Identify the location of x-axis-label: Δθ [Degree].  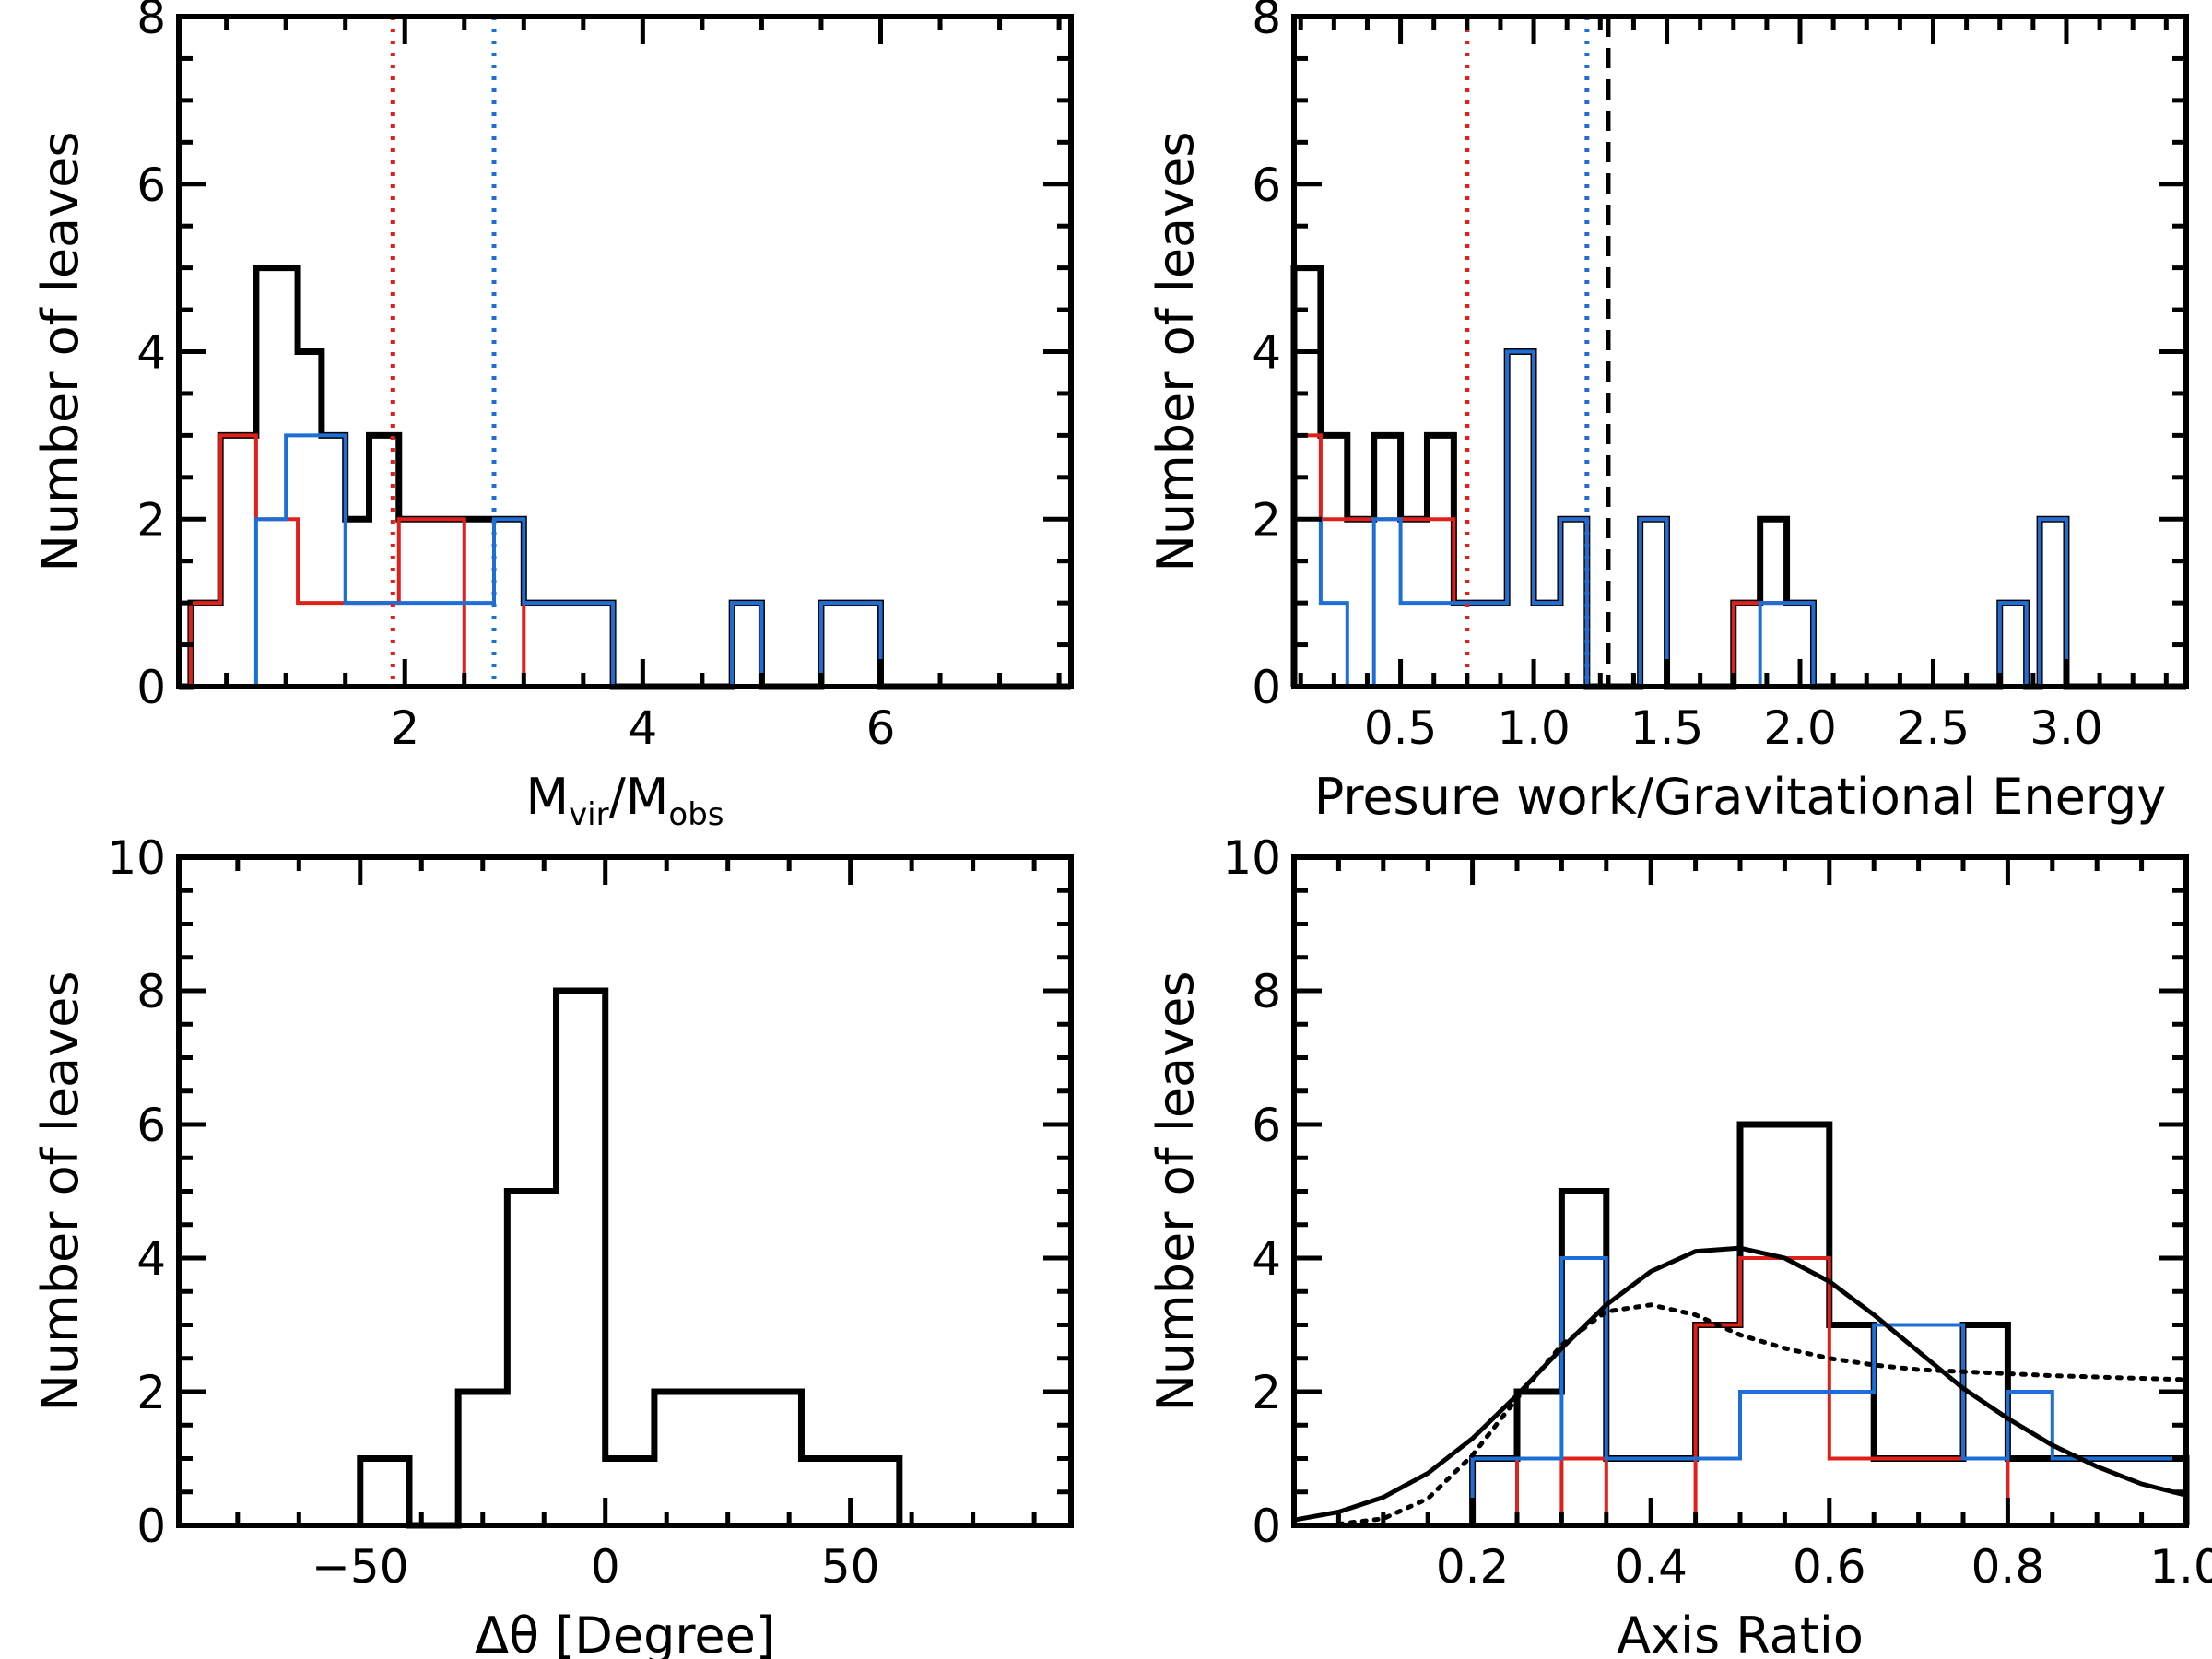
(625, 1632).